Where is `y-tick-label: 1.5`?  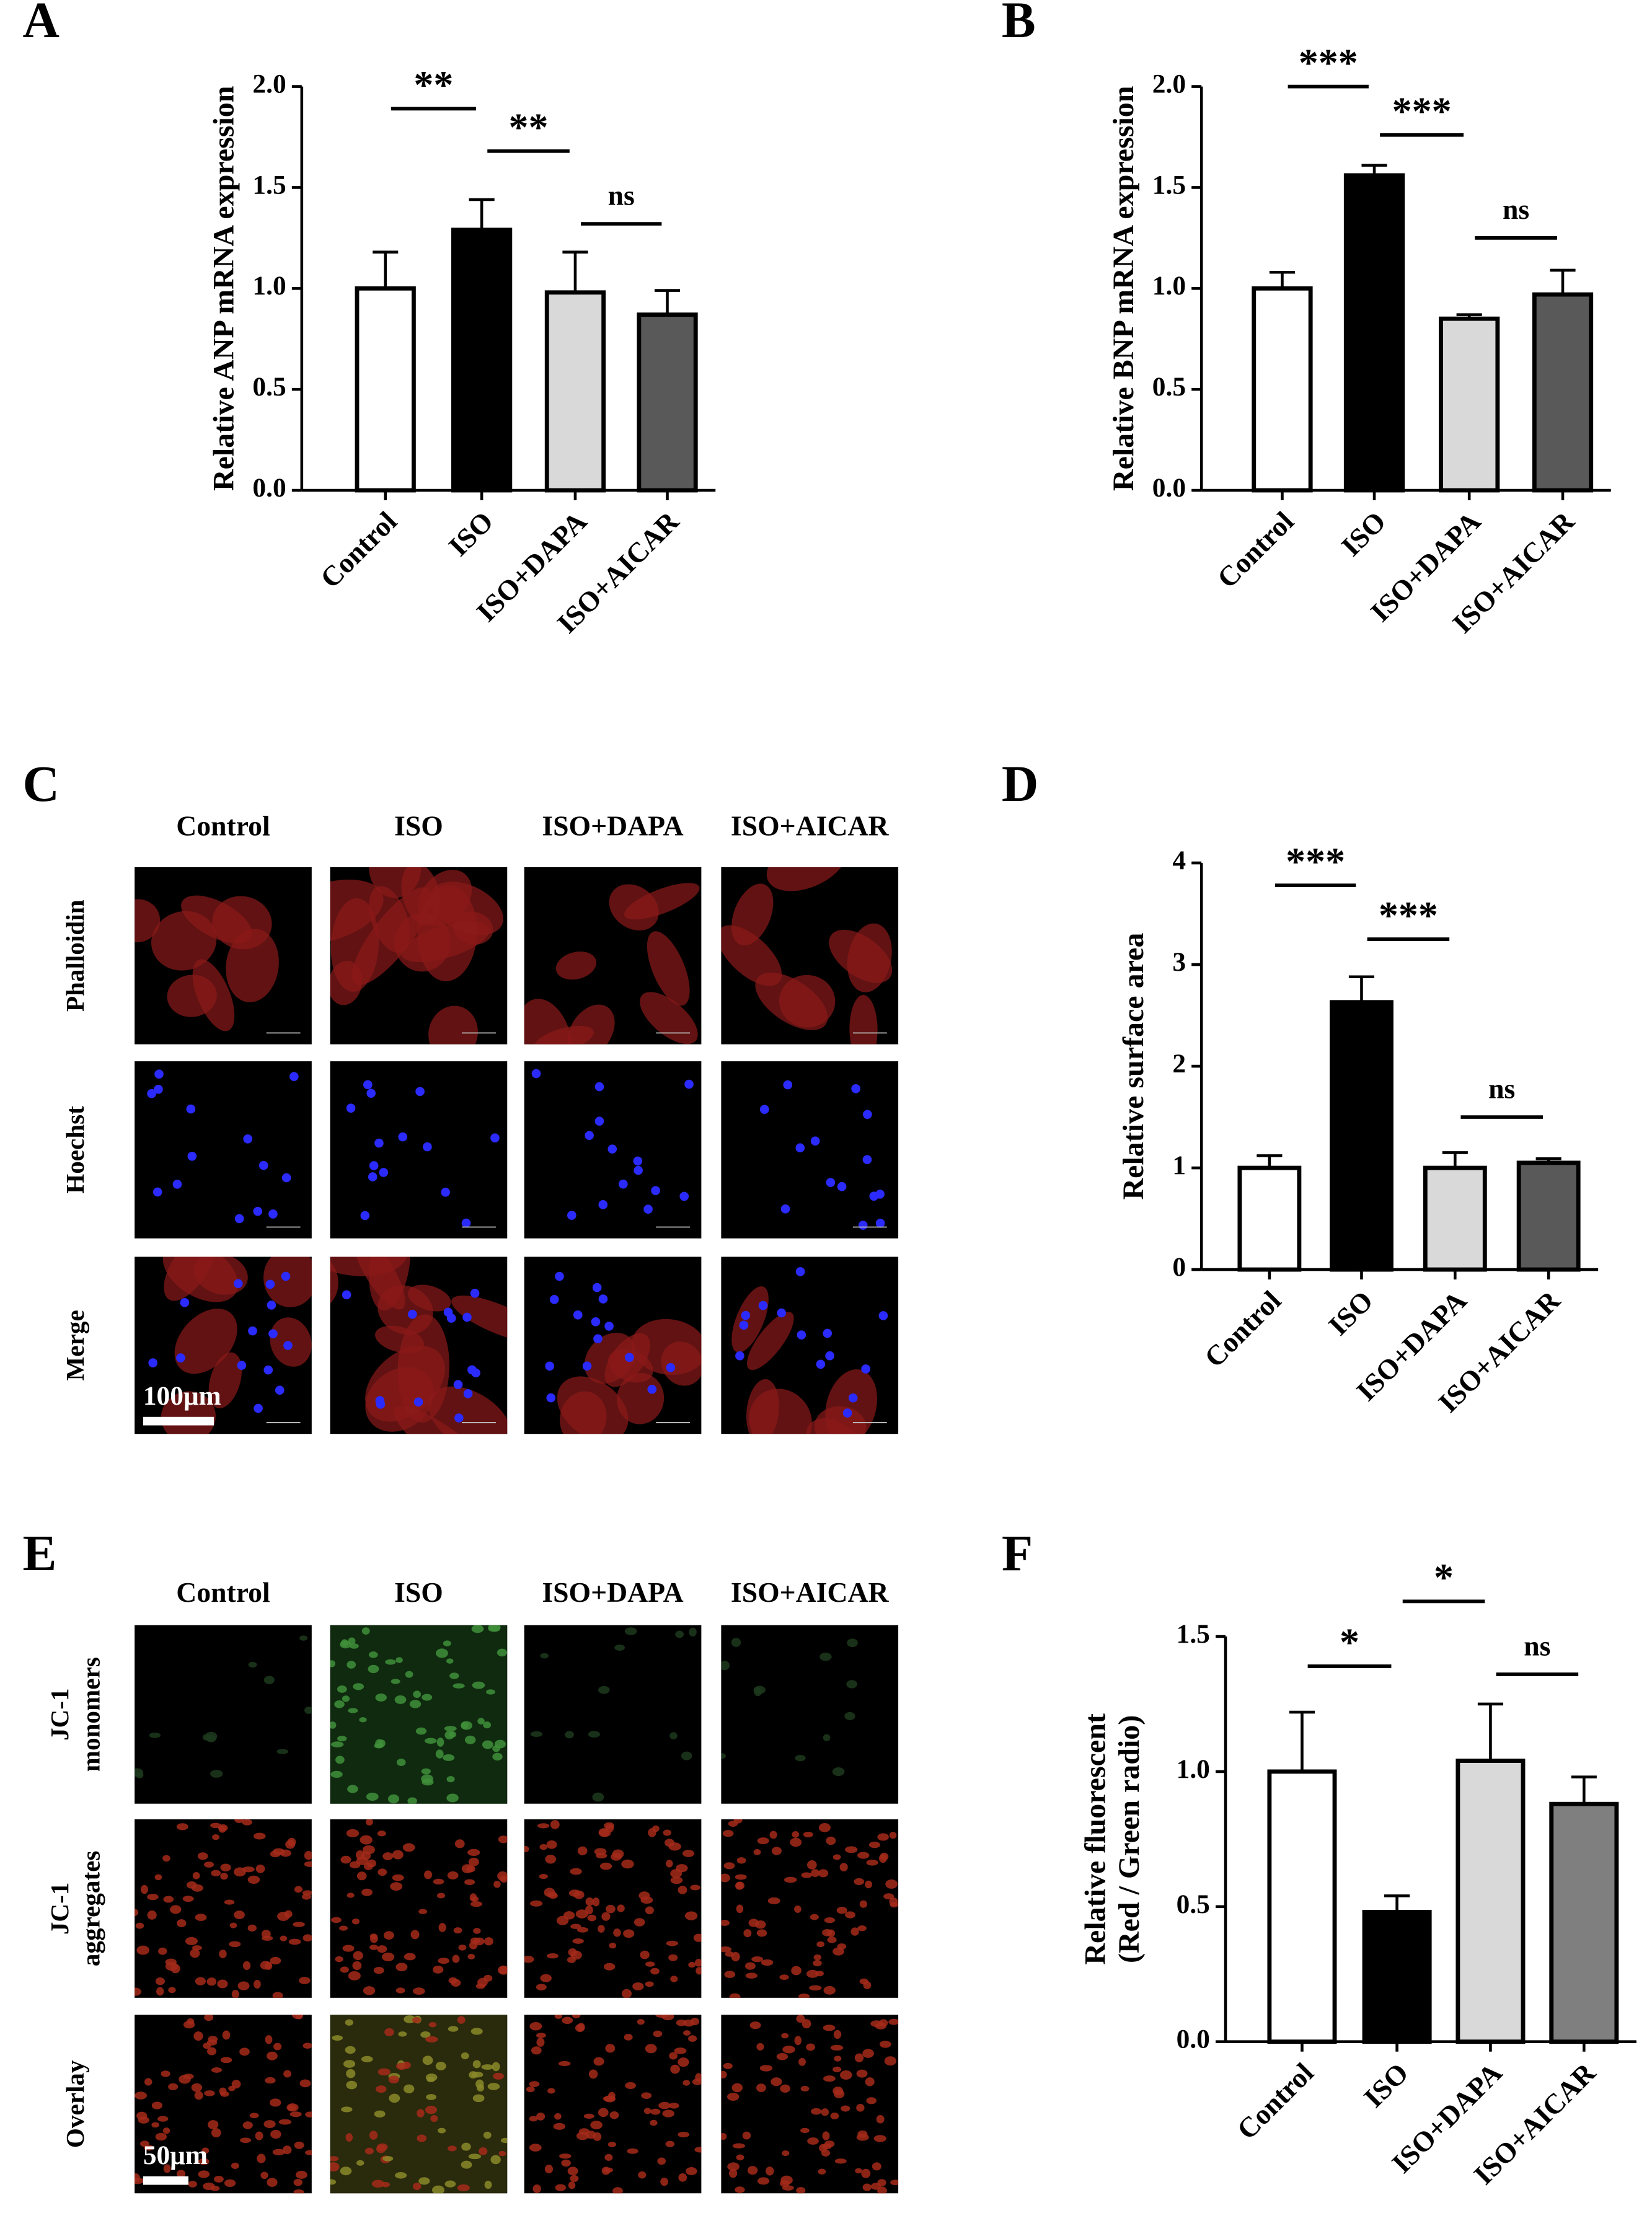 y-tick-label: 1.5 is located at coordinates (1193, 1634).